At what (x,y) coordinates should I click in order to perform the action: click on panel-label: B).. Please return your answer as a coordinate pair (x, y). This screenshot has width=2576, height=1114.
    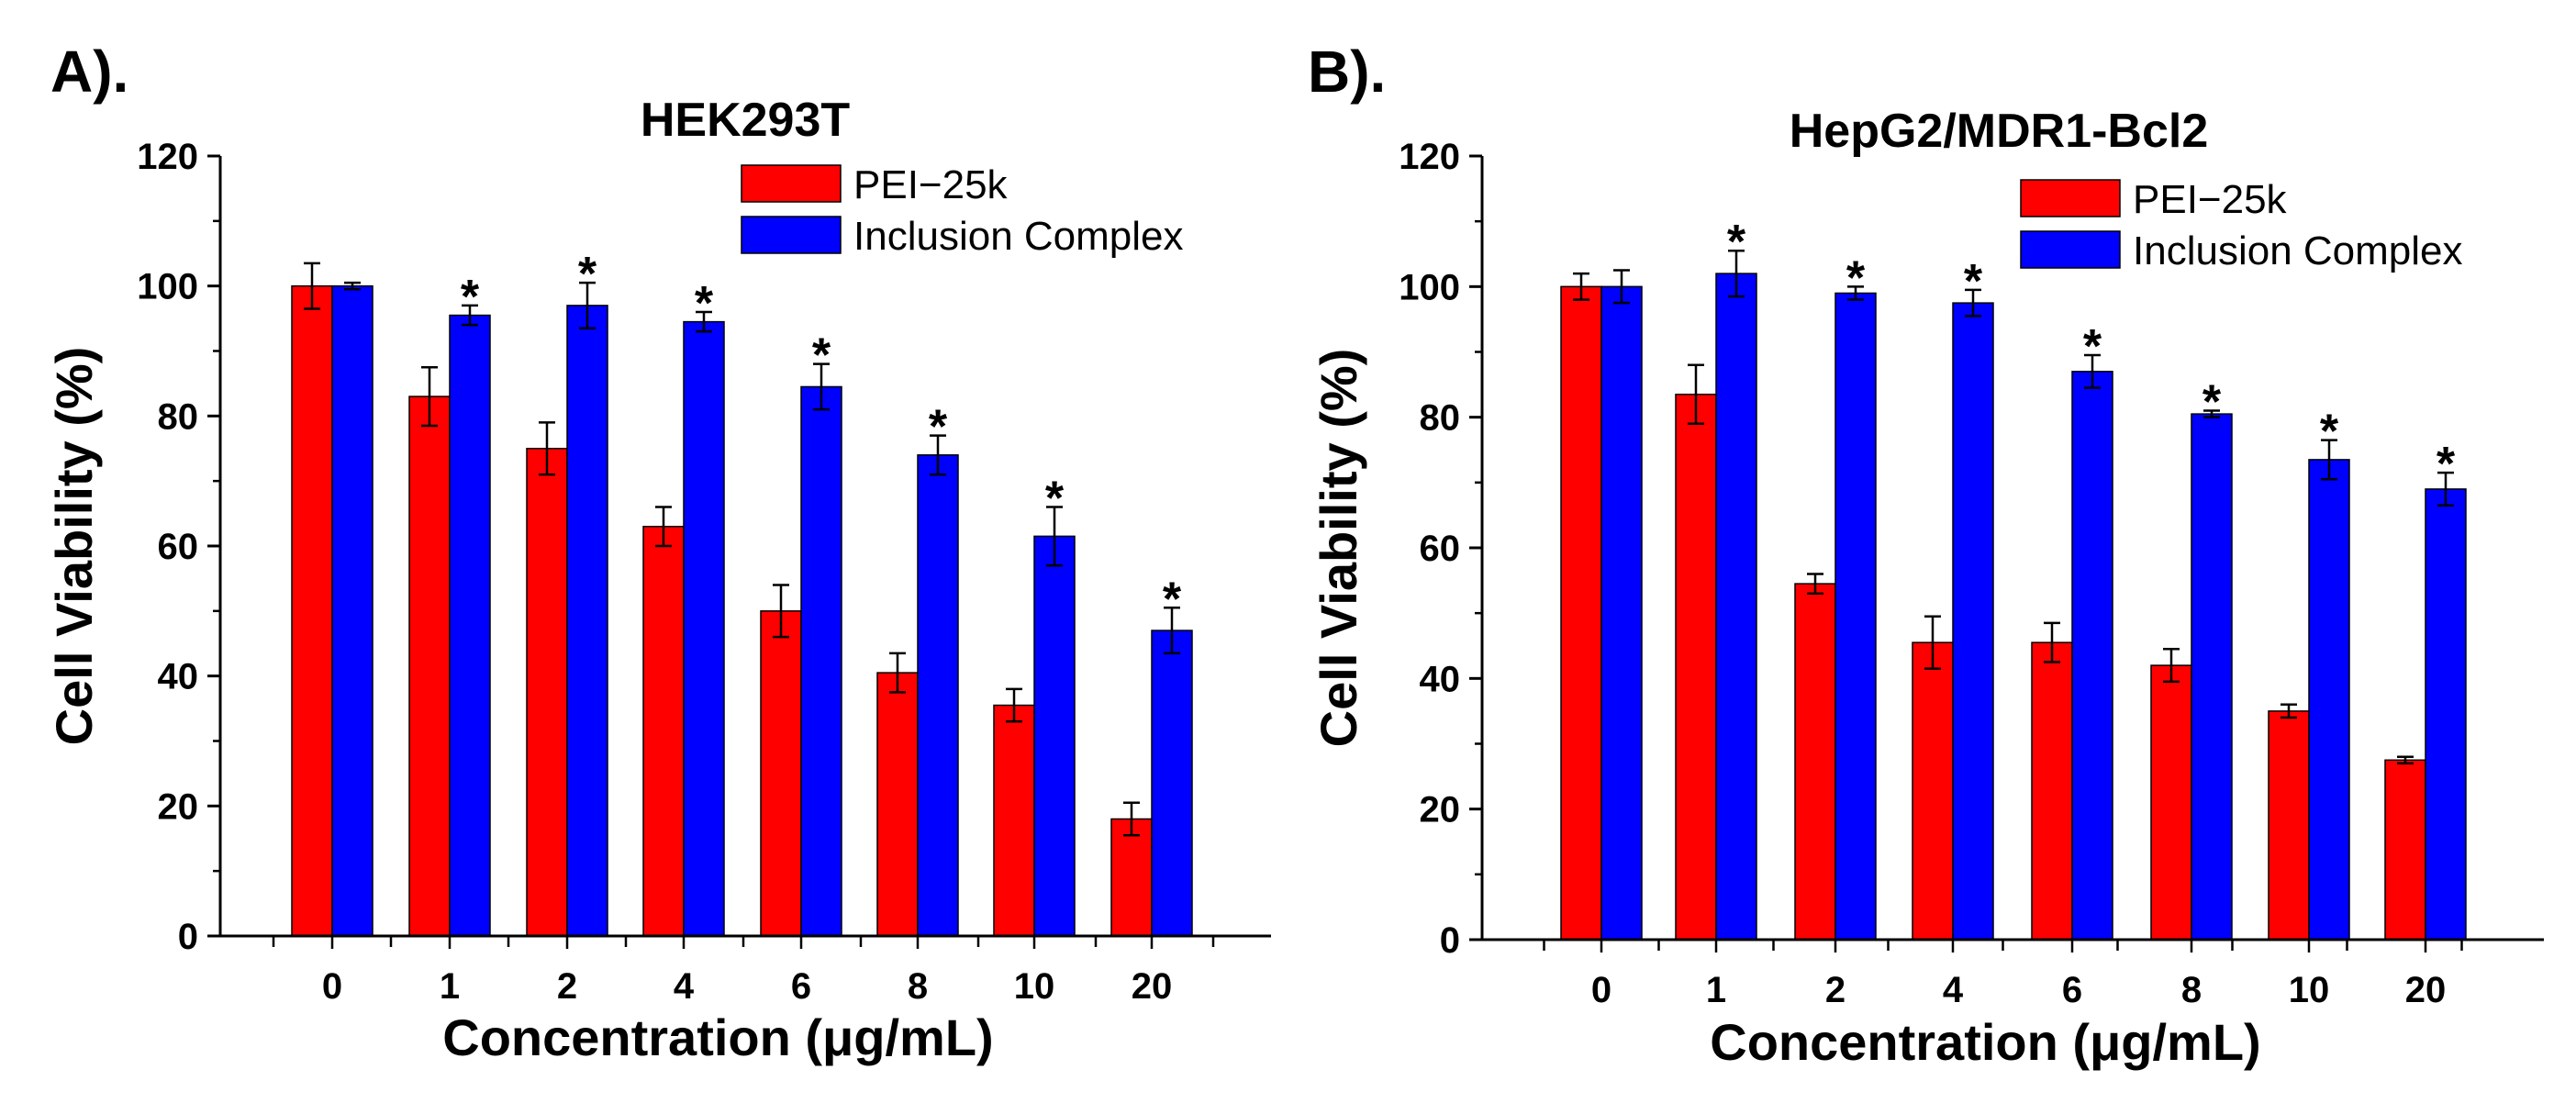
    Looking at the image, I should click on (1347, 72).